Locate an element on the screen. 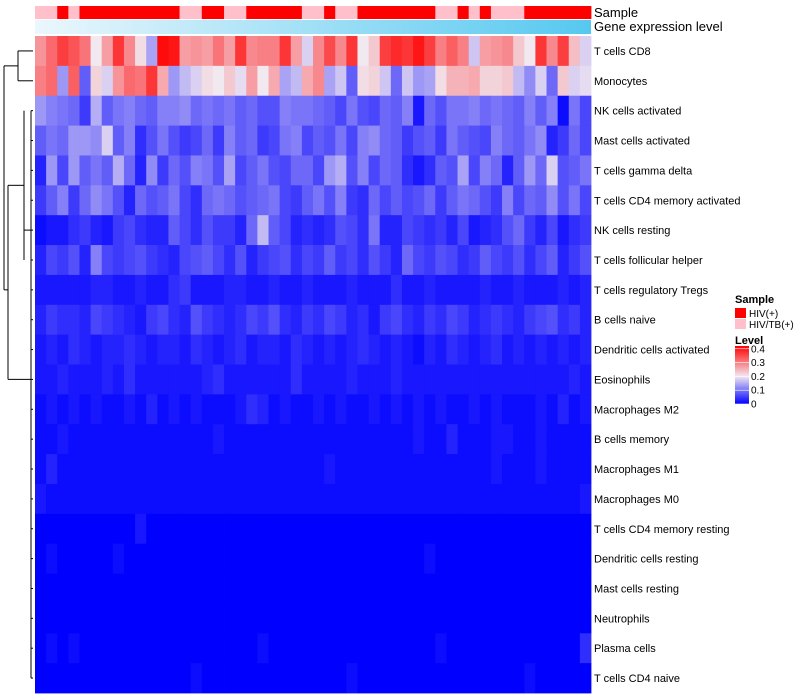 The width and height of the screenshot is (800, 700). row-label: T cells CD4 naive is located at coordinates (637, 679).